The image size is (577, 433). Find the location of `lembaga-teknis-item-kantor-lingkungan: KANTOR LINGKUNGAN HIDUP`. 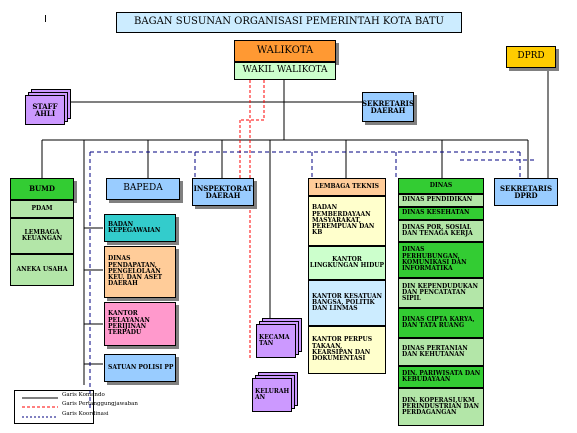

lembaga-teknis-item-kantor-lingkungan: KANTOR LINGKUNGAN HIDUP is located at coordinates (347, 263).